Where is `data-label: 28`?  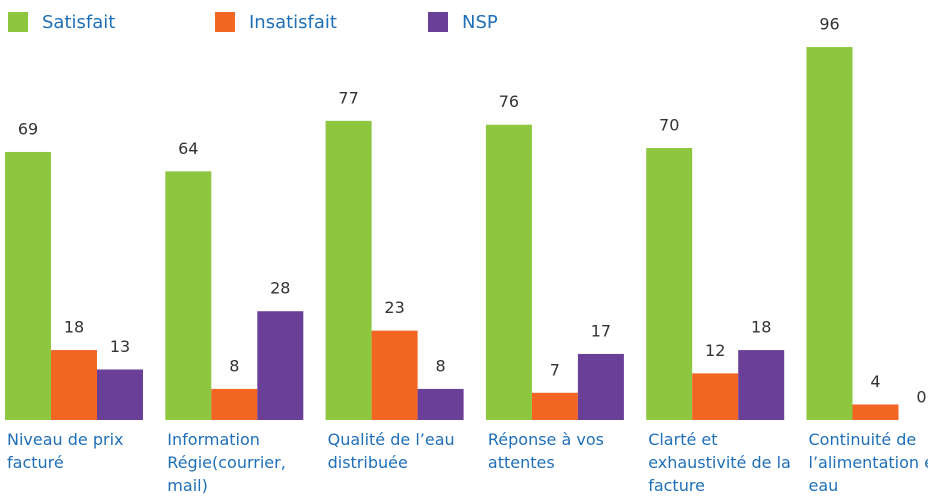 data-label: 28 is located at coordinates (280, 288).